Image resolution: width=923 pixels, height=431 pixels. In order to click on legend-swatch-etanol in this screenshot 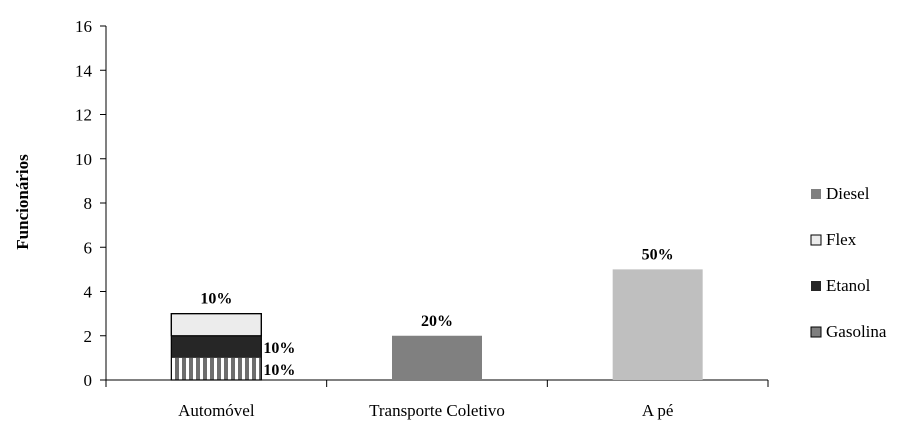, I will do `click(816, 286)`.